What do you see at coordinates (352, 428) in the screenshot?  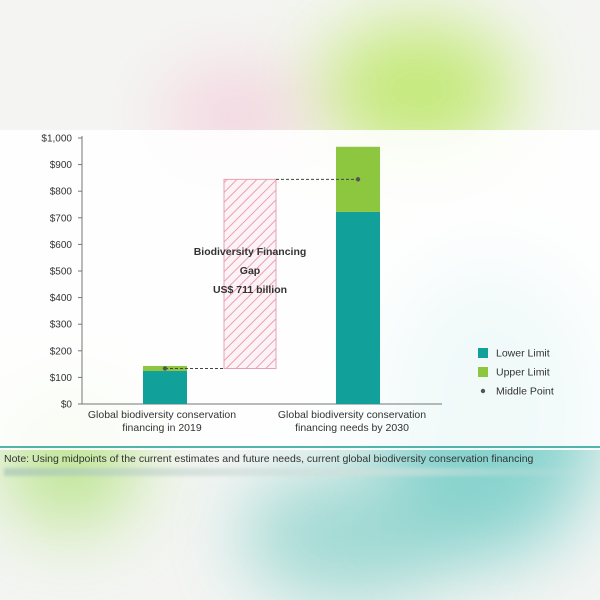 I see `x-category-label: financing needs by 2030` at bounding box center [352, 428].